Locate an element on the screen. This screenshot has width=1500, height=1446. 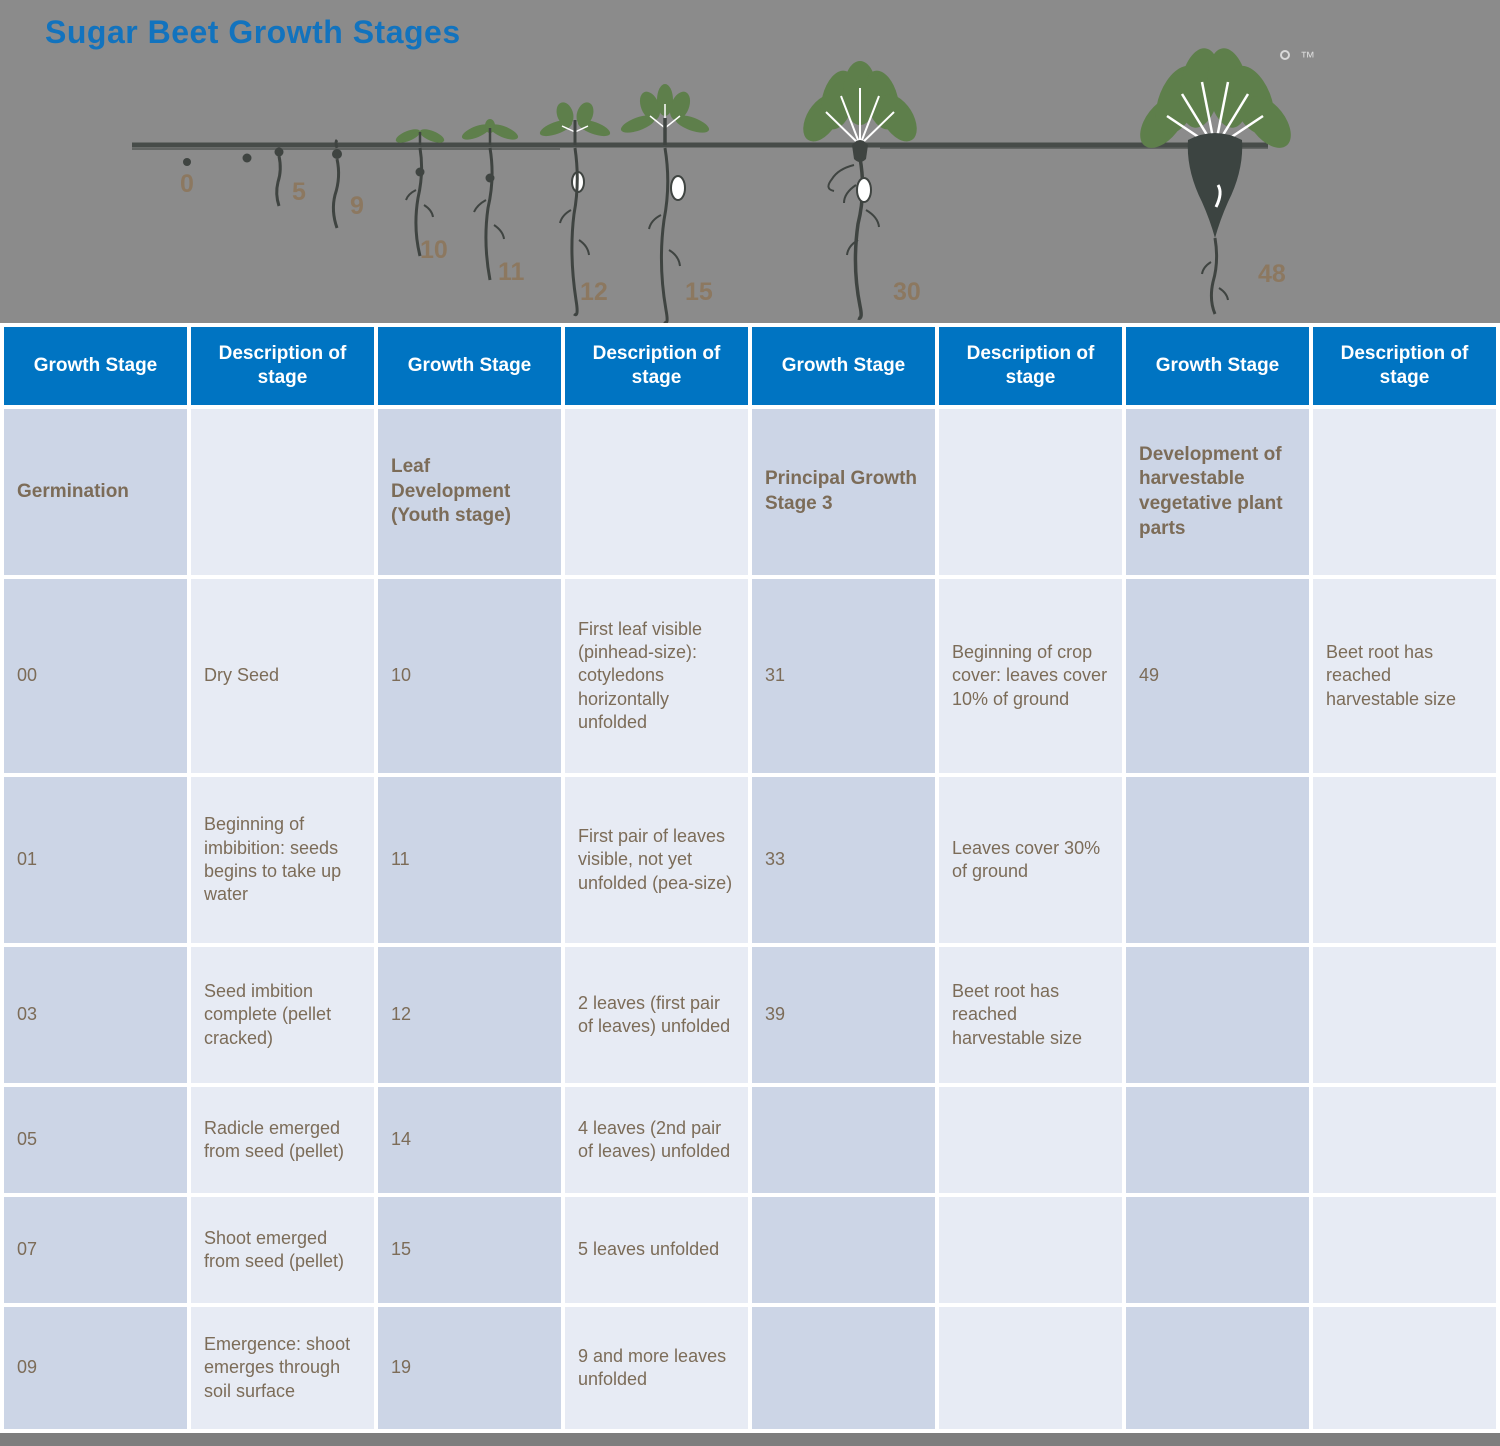
trademark-mark: ™ is located at coordinates (1307, 57).